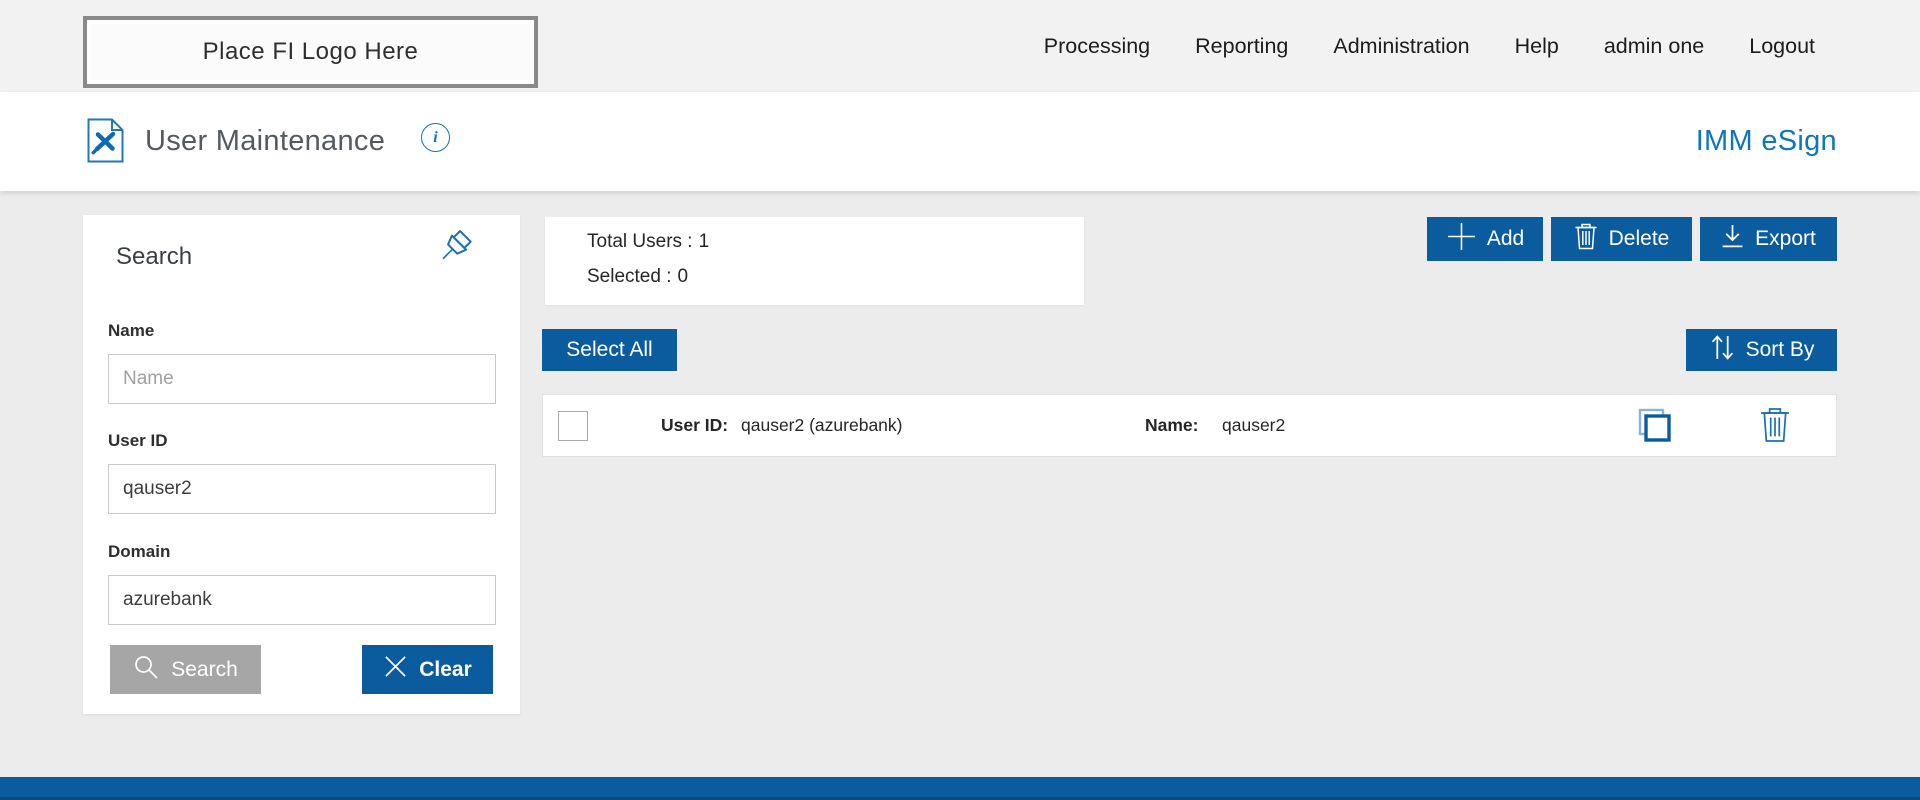 This screenshot has height=800, width=1920. I want to click on domain-input, so click(302, 600).